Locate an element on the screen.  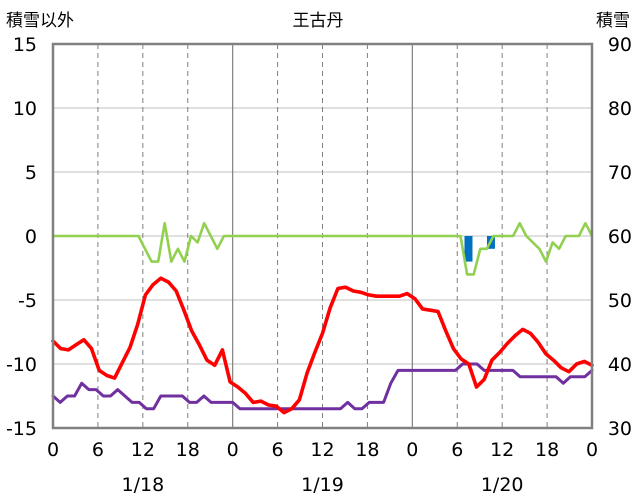
left-tick-label: -5 is located at coordinates (27, 301).